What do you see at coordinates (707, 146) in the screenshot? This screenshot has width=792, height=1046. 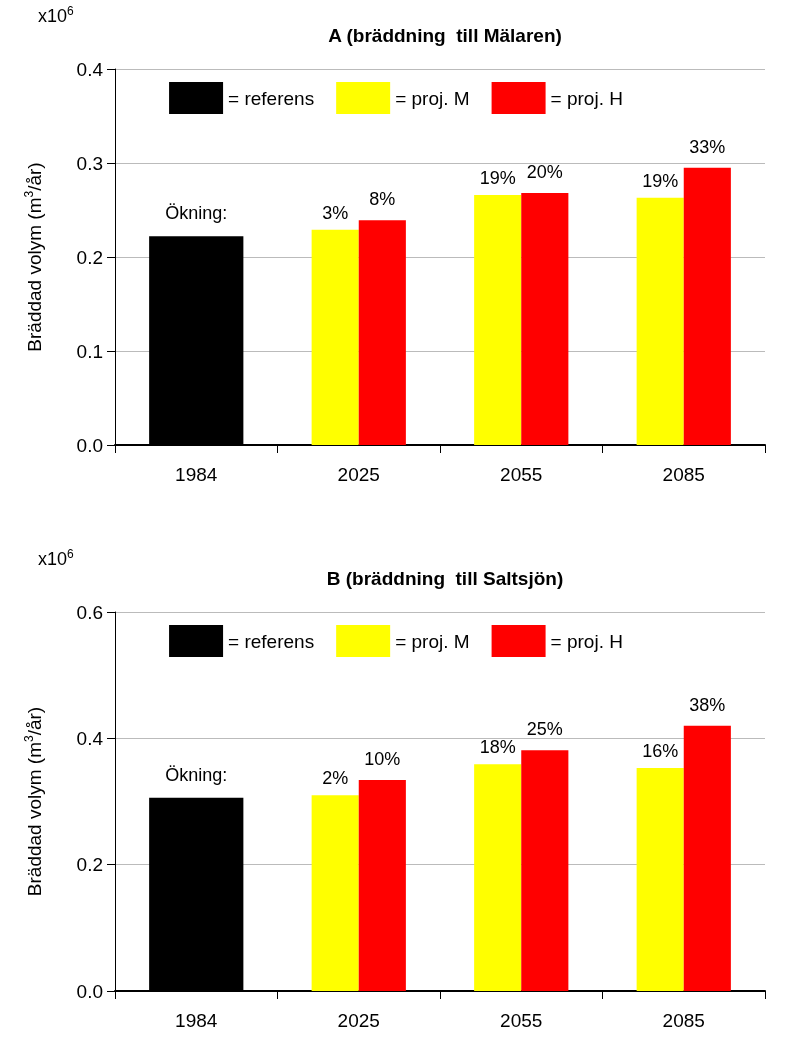 I see `annotation: 33%` at bounding box center [707, 146].